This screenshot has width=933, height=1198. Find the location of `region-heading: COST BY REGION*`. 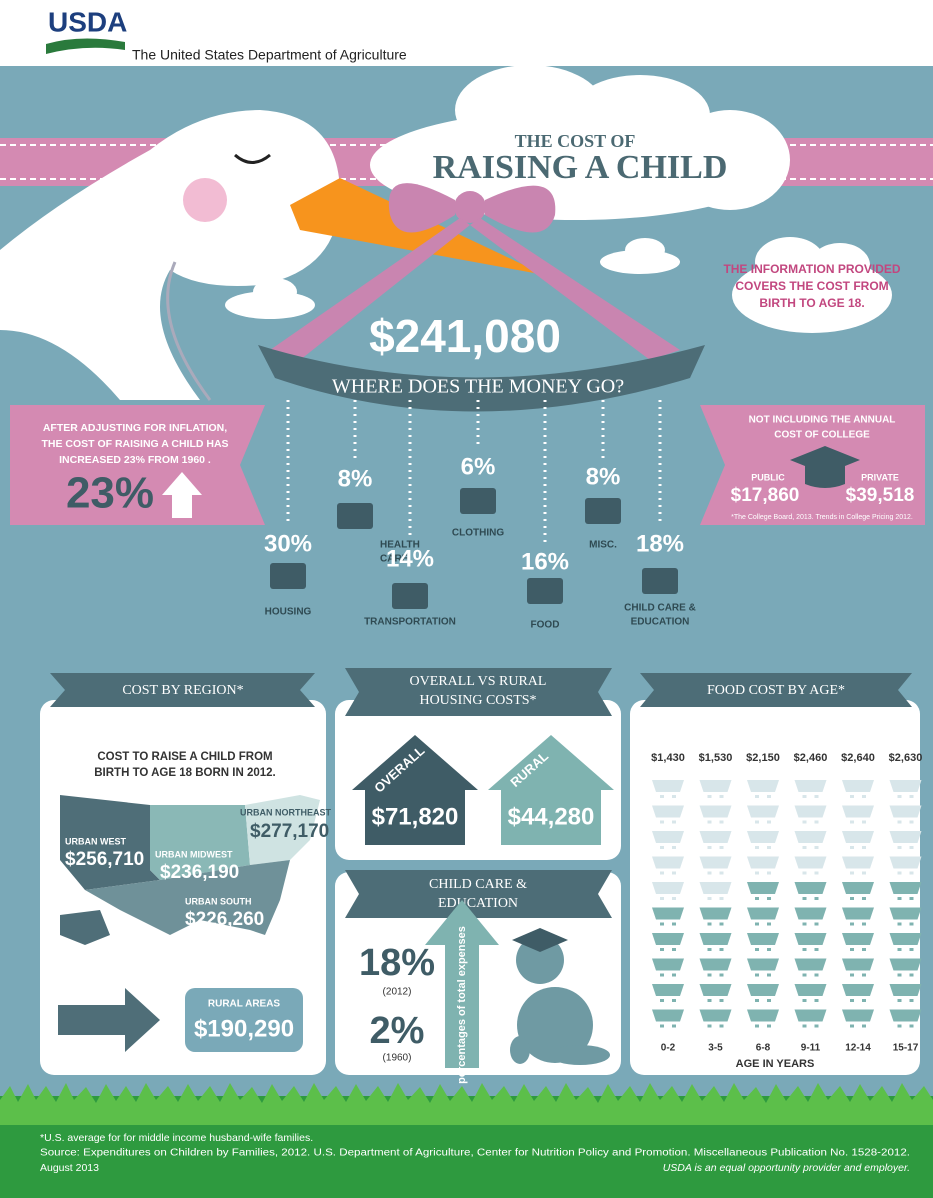

region-heading: COST BY REGION* is located at coordinates (182, 690).